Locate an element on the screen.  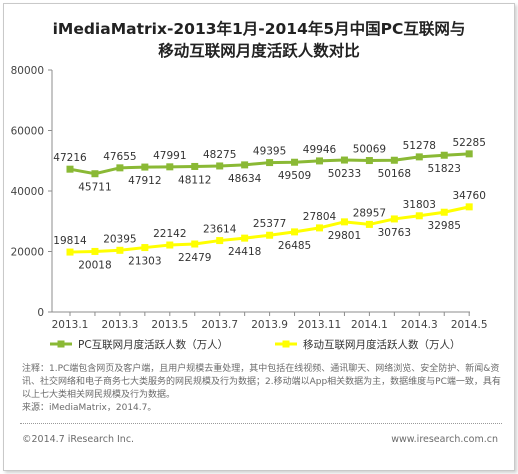
data-label: 47216 is located at coordinates (70, 158).